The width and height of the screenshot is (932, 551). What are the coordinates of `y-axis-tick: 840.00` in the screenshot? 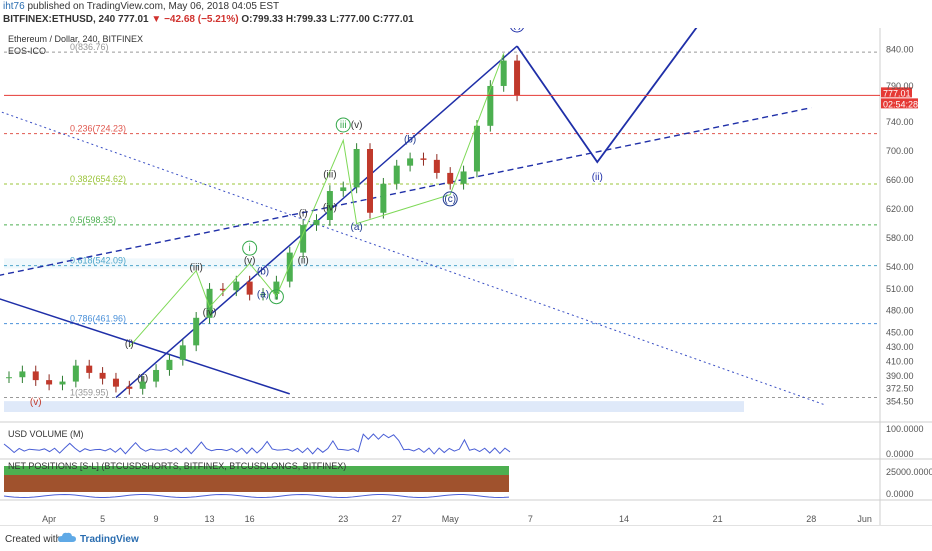 It's located at (900, 50).